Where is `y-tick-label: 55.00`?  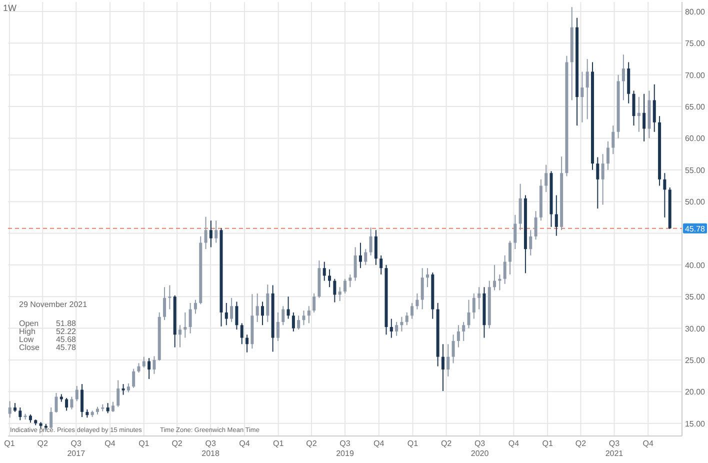 y-tick-label: 55.00 is located at coordinates (695, 170).